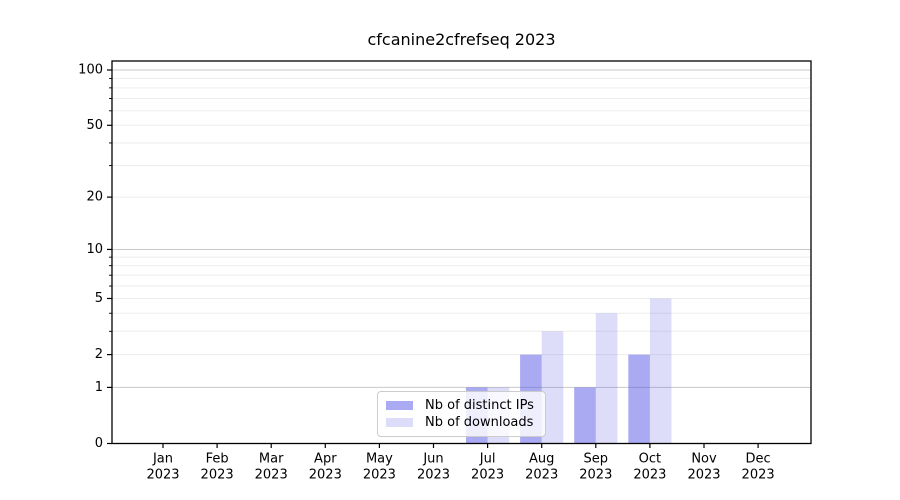 The width and height of the screenshot is (900, 500). What do you see at coordinates (325, 459) in the screenshot?
I see `xtick-label-month-apr: Apr` at bounding box center [325, 459].